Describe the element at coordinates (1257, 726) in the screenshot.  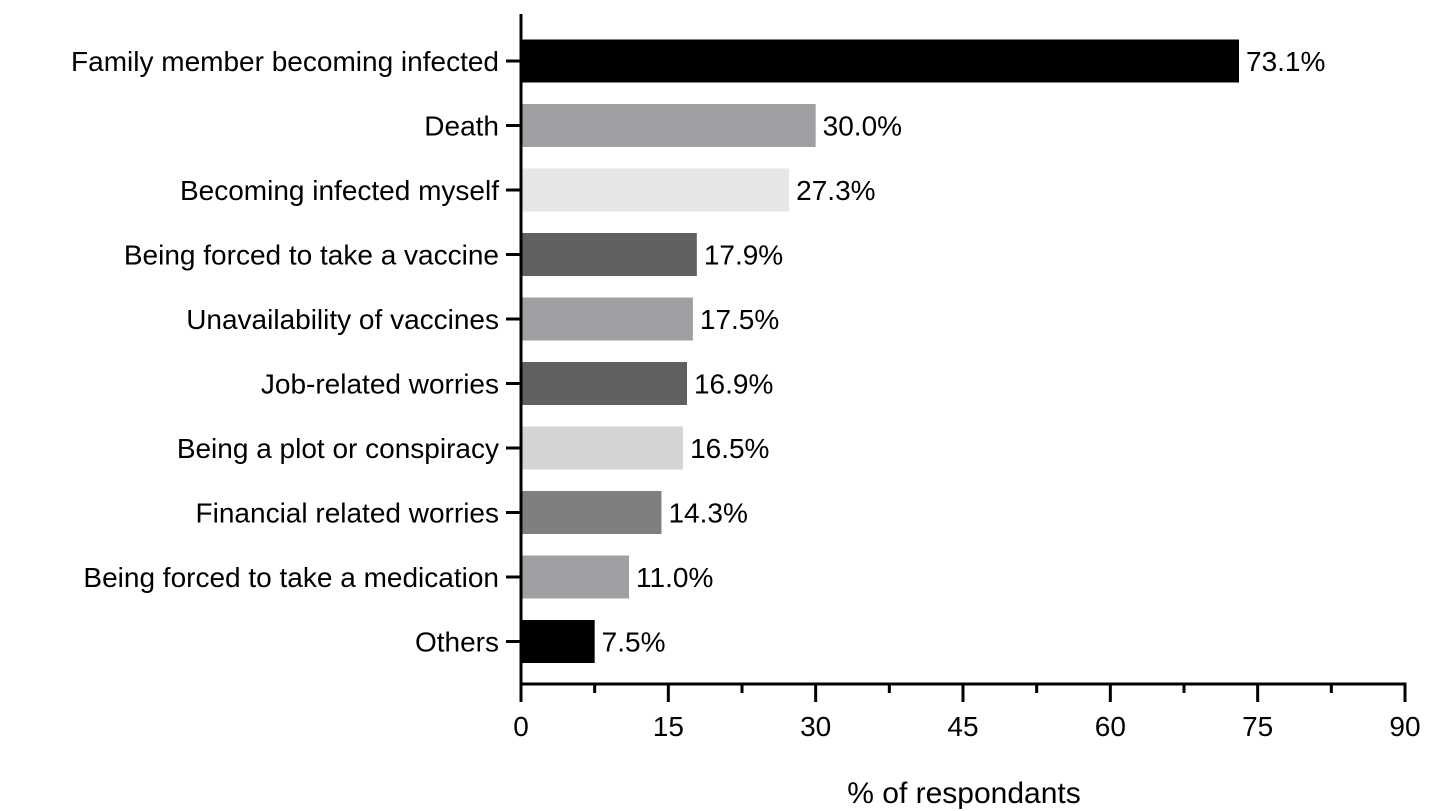
I see `x-tick-label: 75` at that location.